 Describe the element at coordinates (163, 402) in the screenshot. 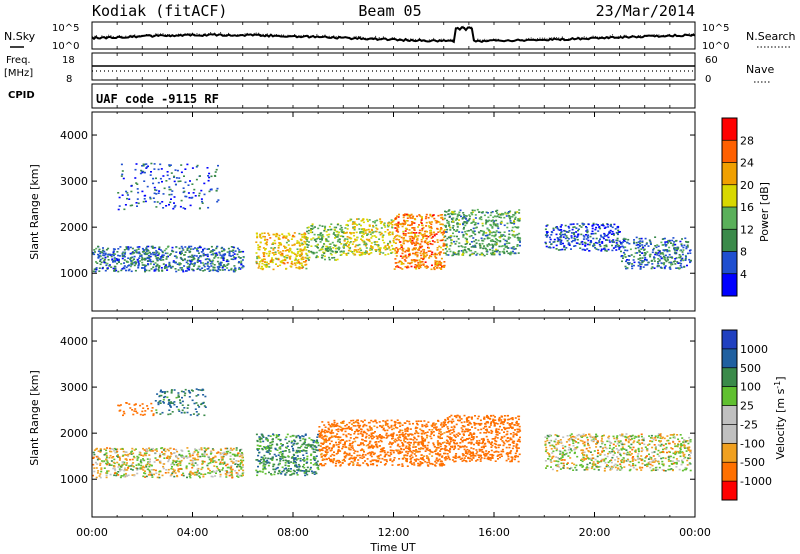

I see `velocity-region-1-dot` at that location.